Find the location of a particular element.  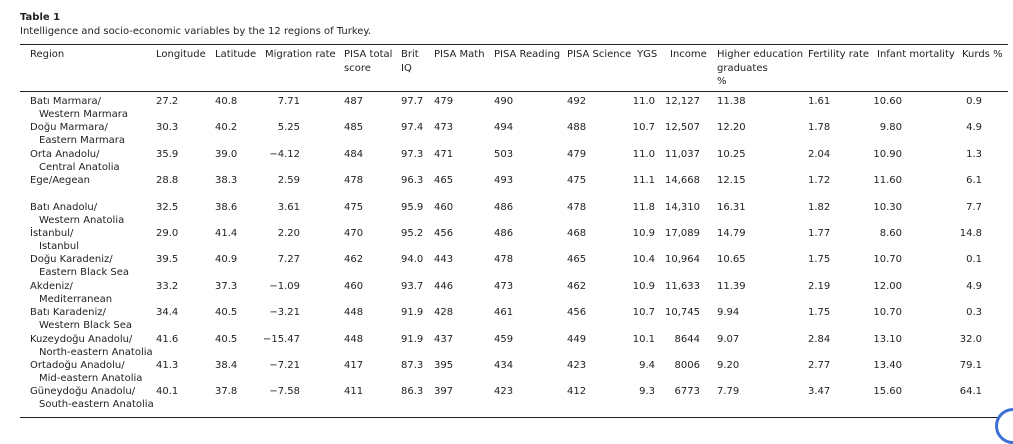

table-cell: 490 is located at coordinates (504, 101).